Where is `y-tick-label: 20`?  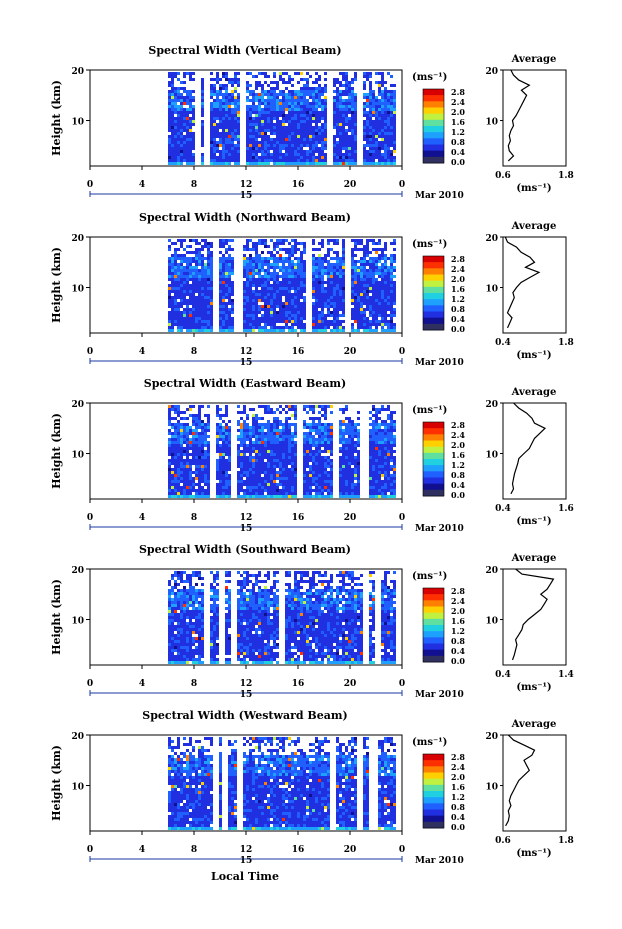 y-tick-label: 20 is located at coordinates (77, 72).